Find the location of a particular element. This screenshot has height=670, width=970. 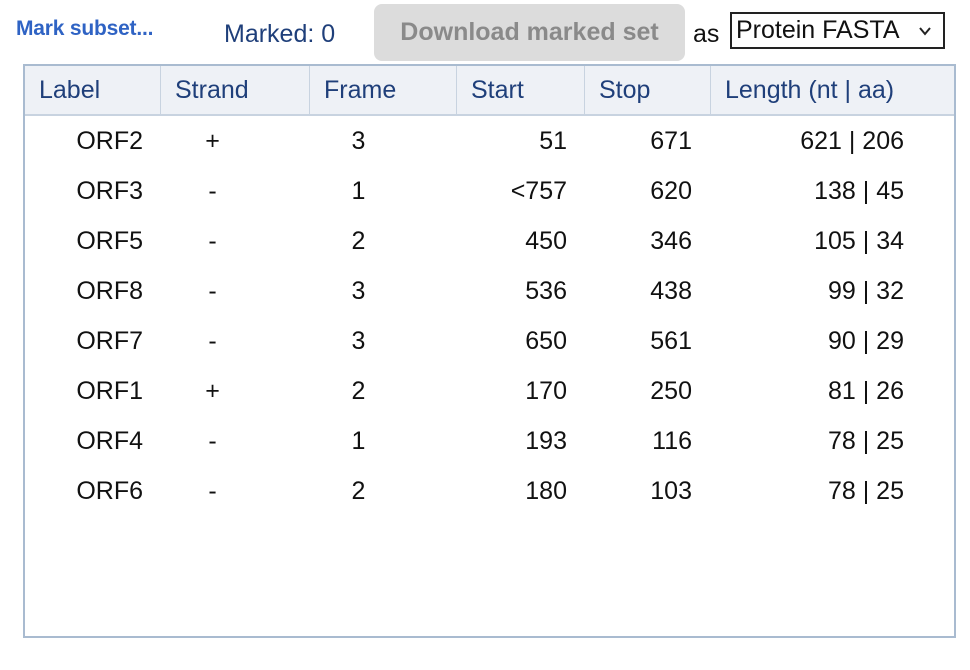

column-header-frame: Frame is located at coordinates (383, 90).